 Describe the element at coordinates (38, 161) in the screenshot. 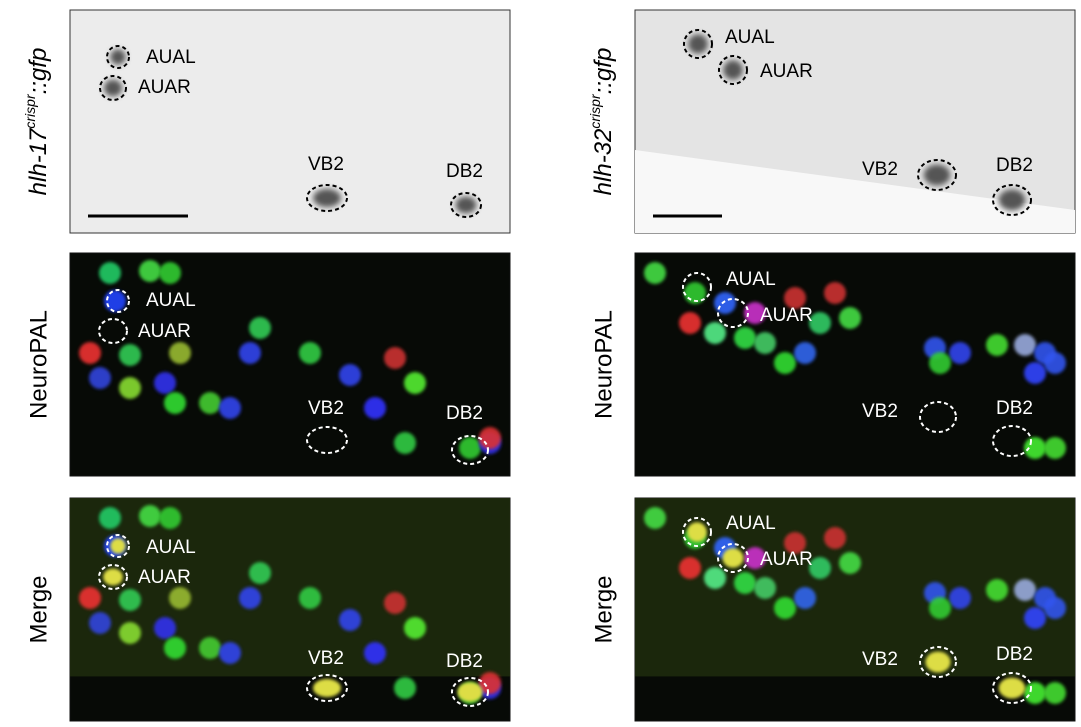

I see `gene-name: hlh-17` at that location.